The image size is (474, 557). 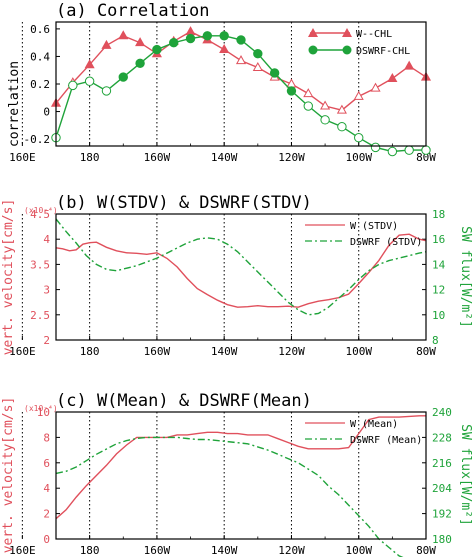 What do you see at coordinates (46, 463) in the screenshot?
I see `y-tick-label-6: 6` at bounding box center [46, 463].